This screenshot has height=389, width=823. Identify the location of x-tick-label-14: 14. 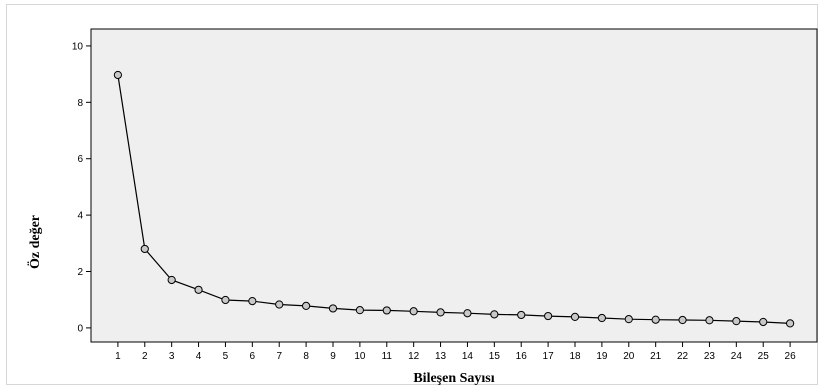
(468, 356).